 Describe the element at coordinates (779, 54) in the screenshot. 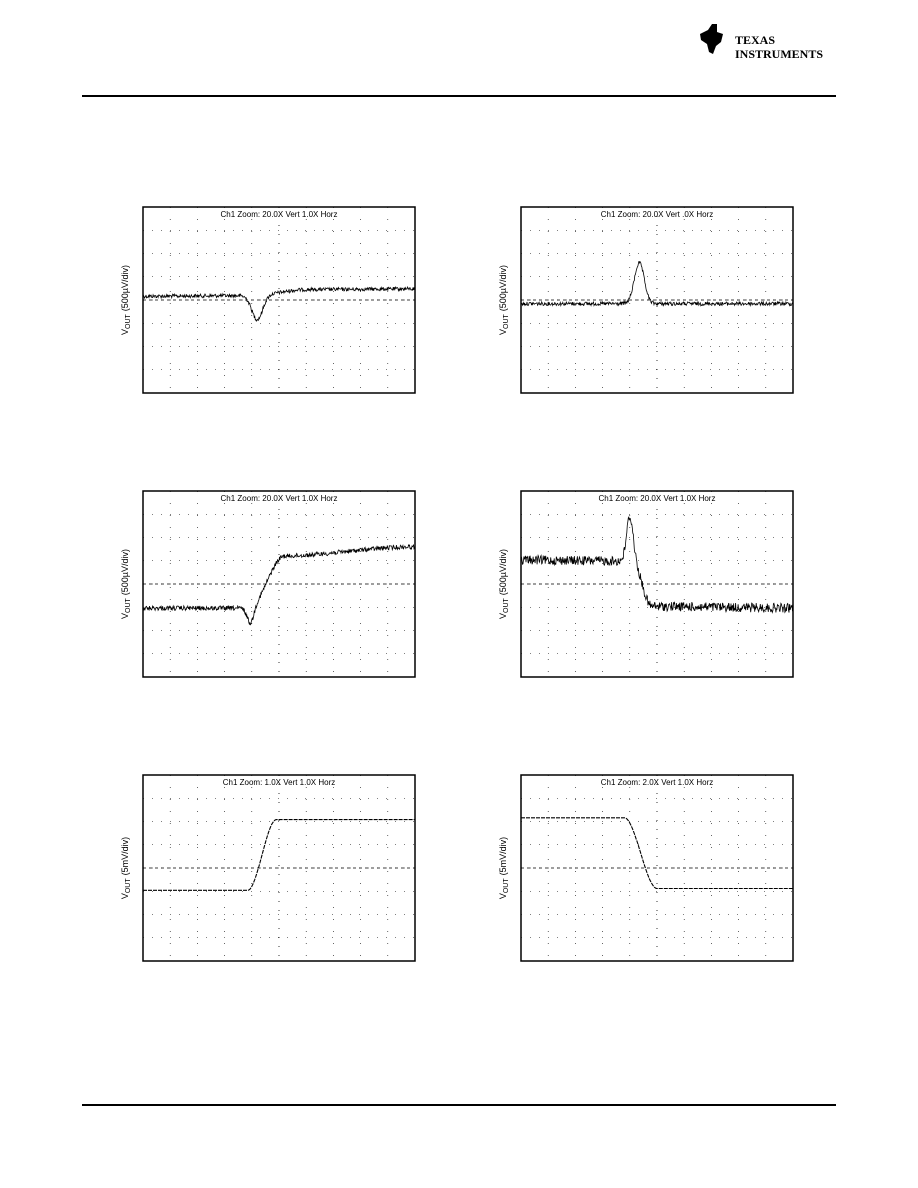

I see `logo-text: INSTRUMENTS` at that location.